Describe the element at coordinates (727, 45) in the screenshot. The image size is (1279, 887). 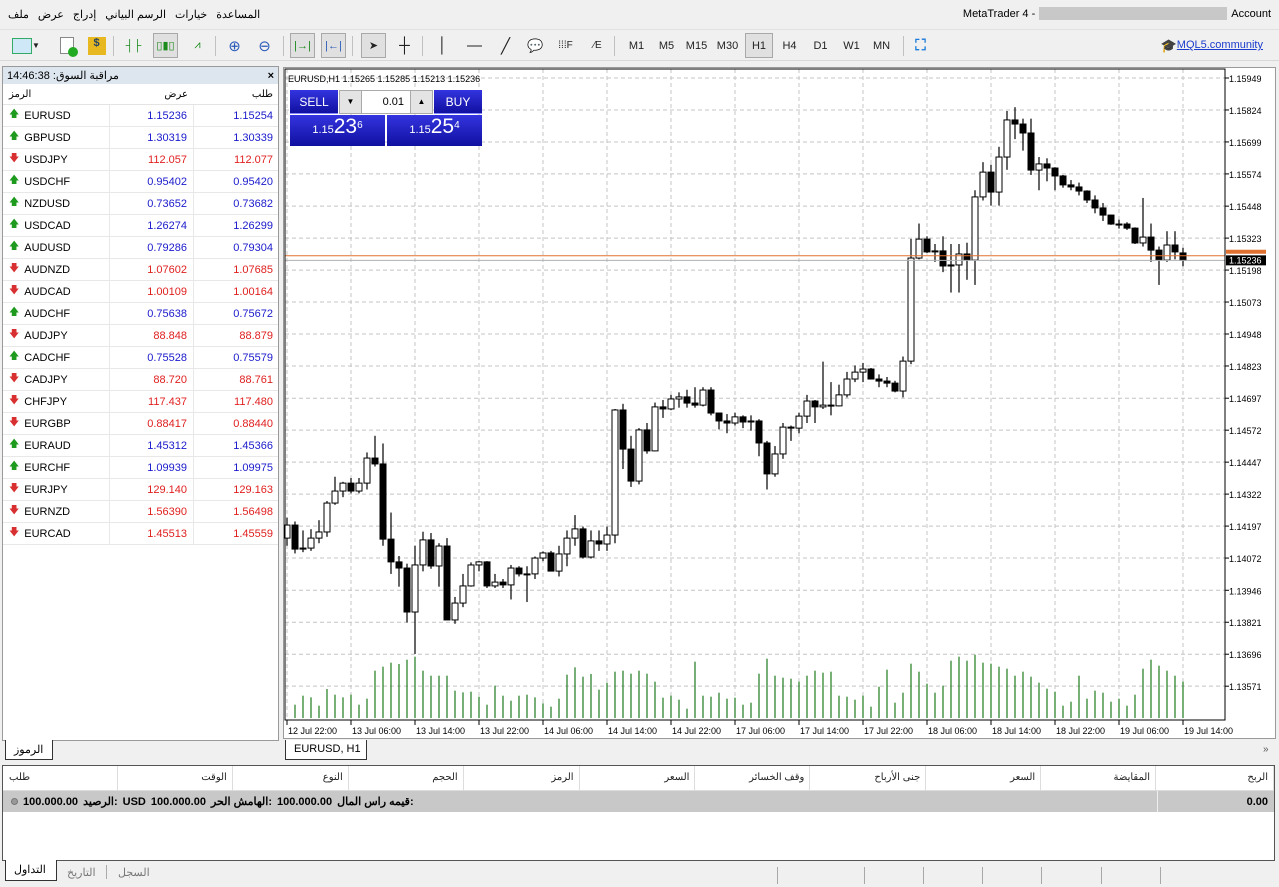
I see `timeframe-m30: M30` at that location.